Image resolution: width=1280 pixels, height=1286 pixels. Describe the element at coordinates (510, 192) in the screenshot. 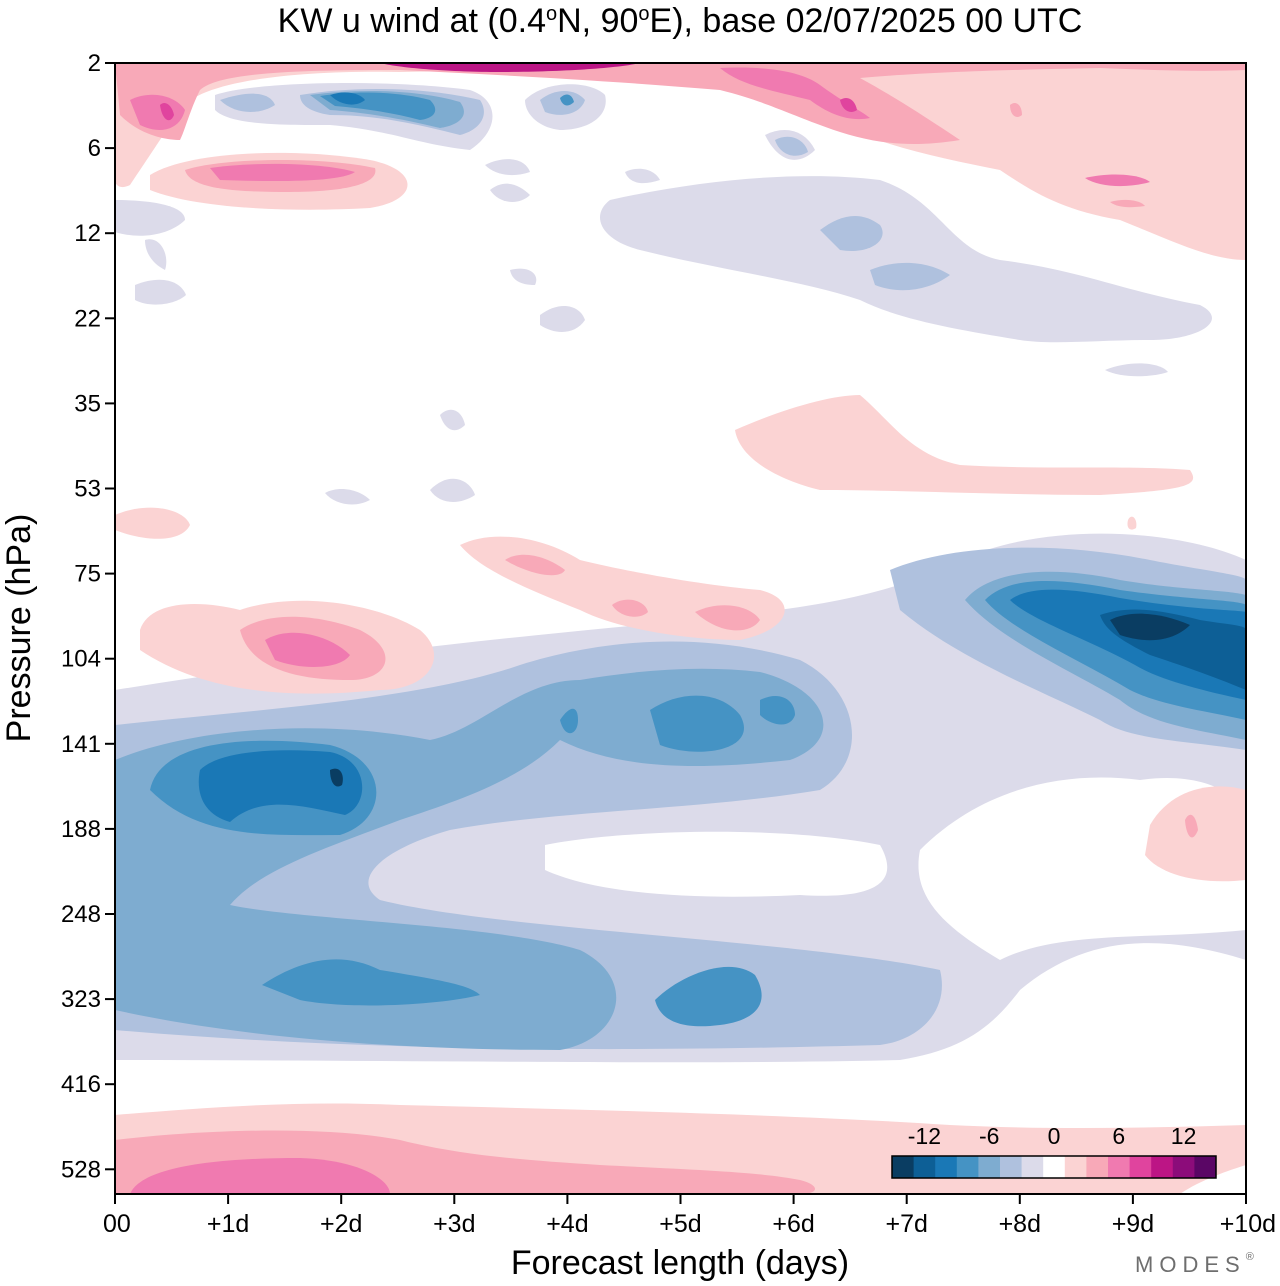

I see `contour-upper-easterly-small9` at that location.